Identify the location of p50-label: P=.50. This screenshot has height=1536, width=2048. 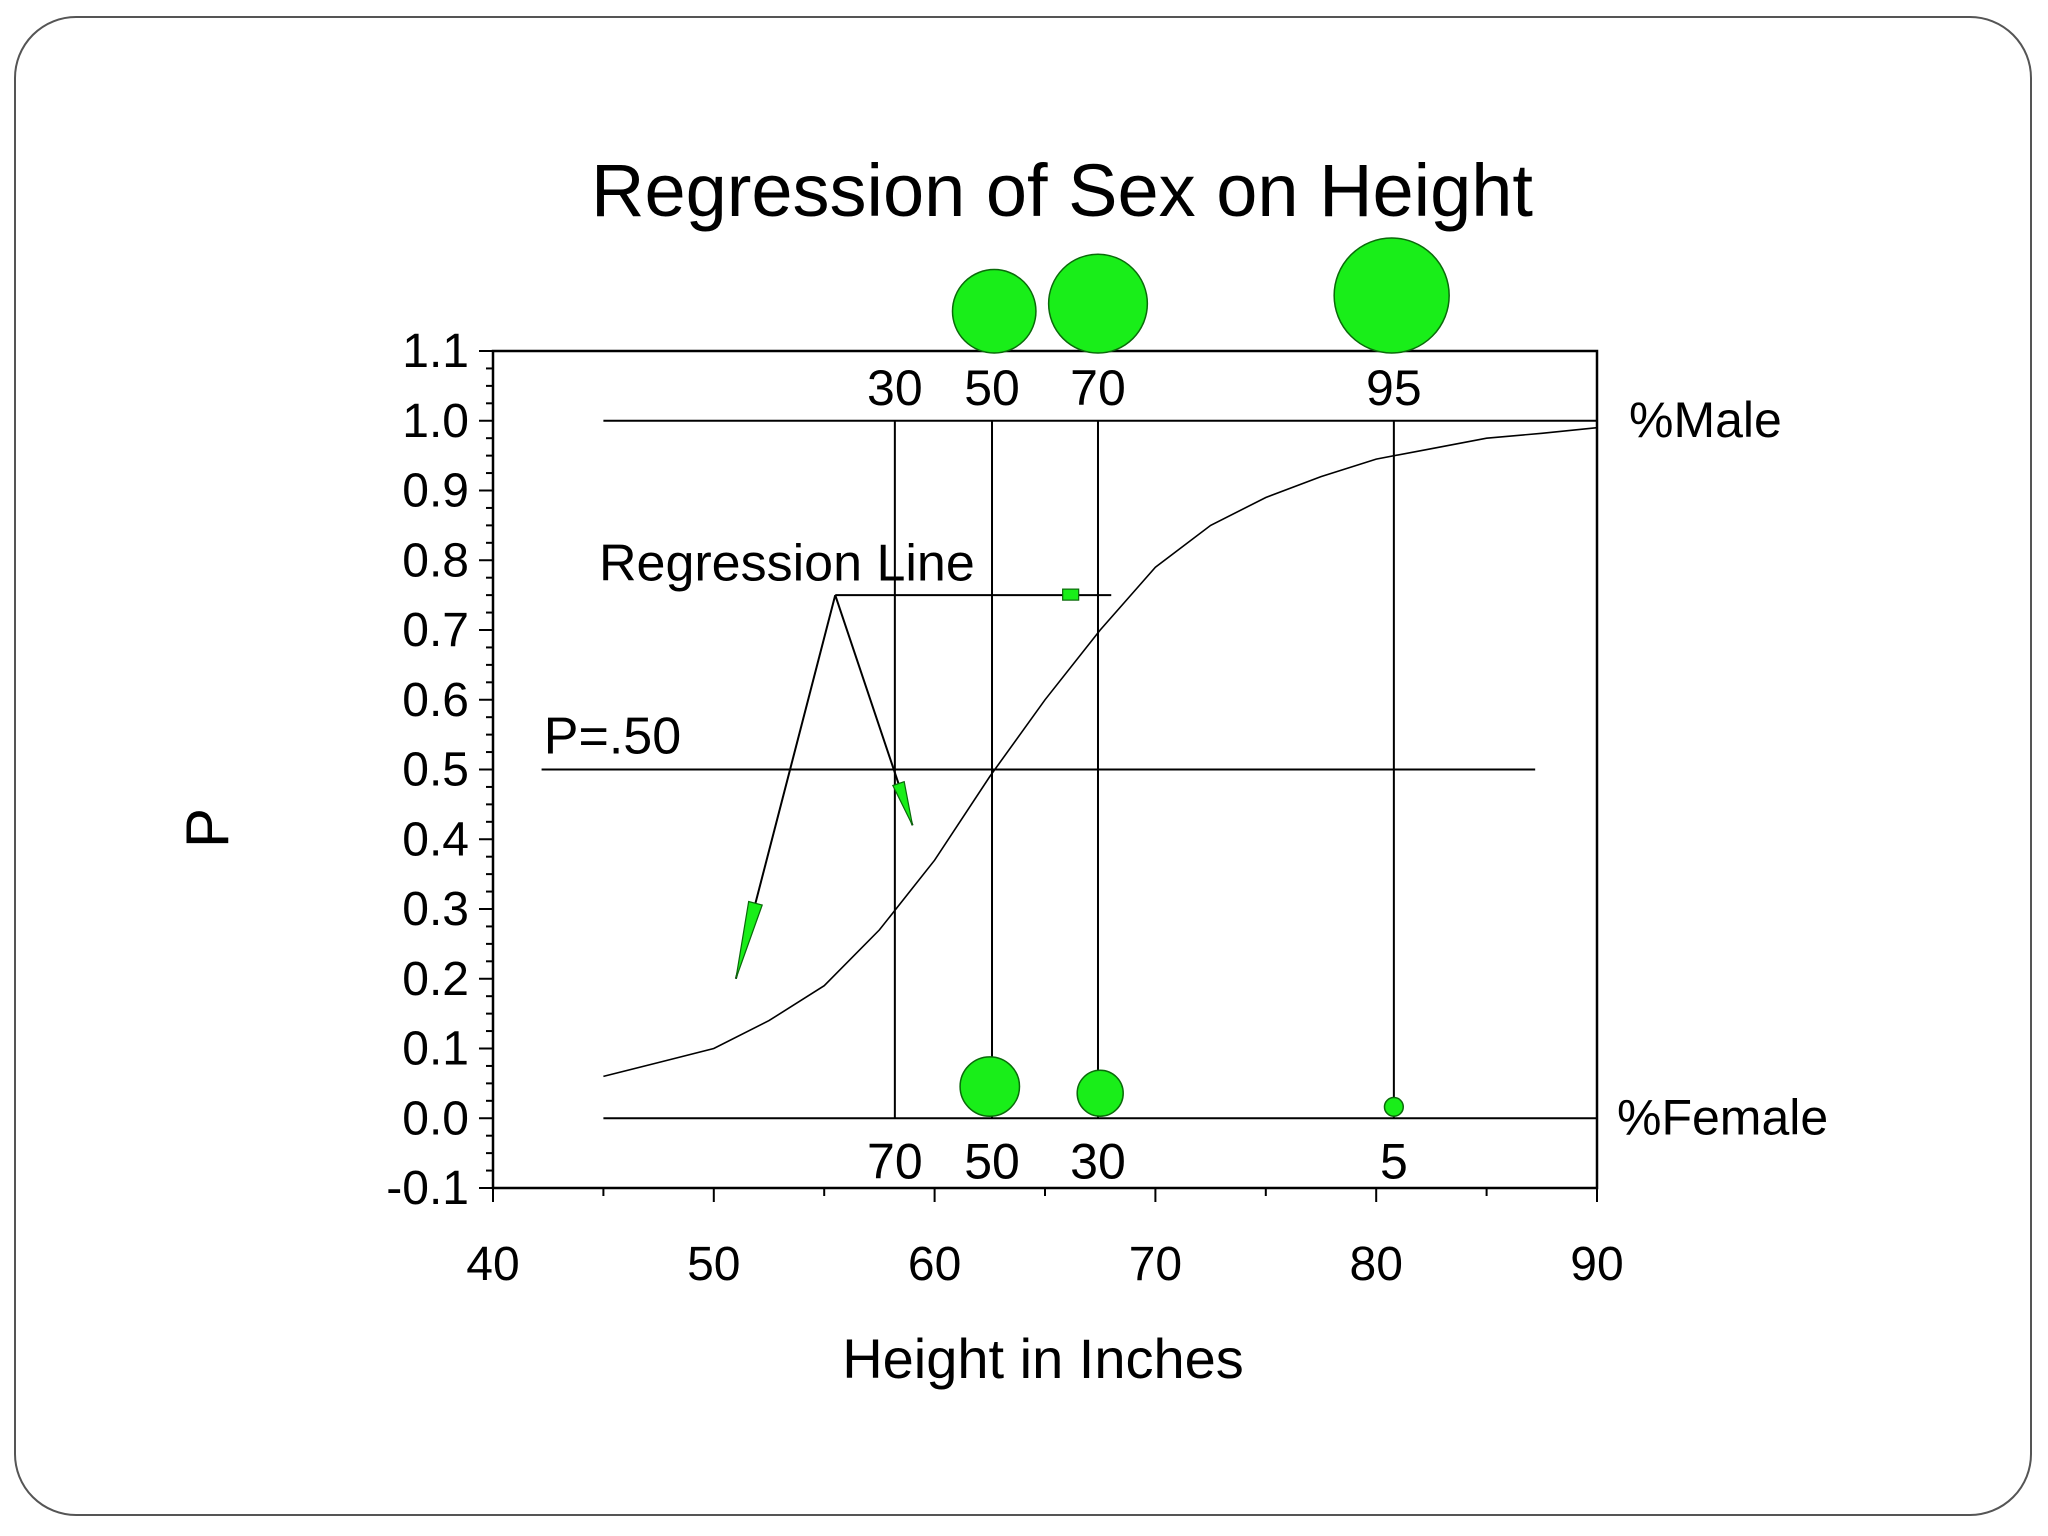
(612, 737).